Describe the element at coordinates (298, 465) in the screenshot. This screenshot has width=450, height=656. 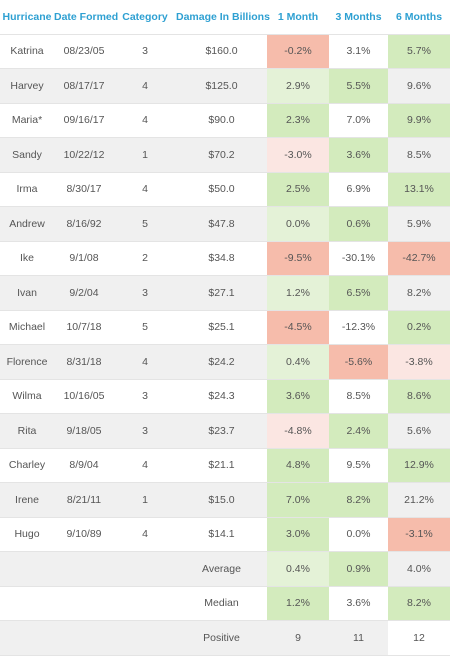
I see `return-1-month: 4.8%` at that location.